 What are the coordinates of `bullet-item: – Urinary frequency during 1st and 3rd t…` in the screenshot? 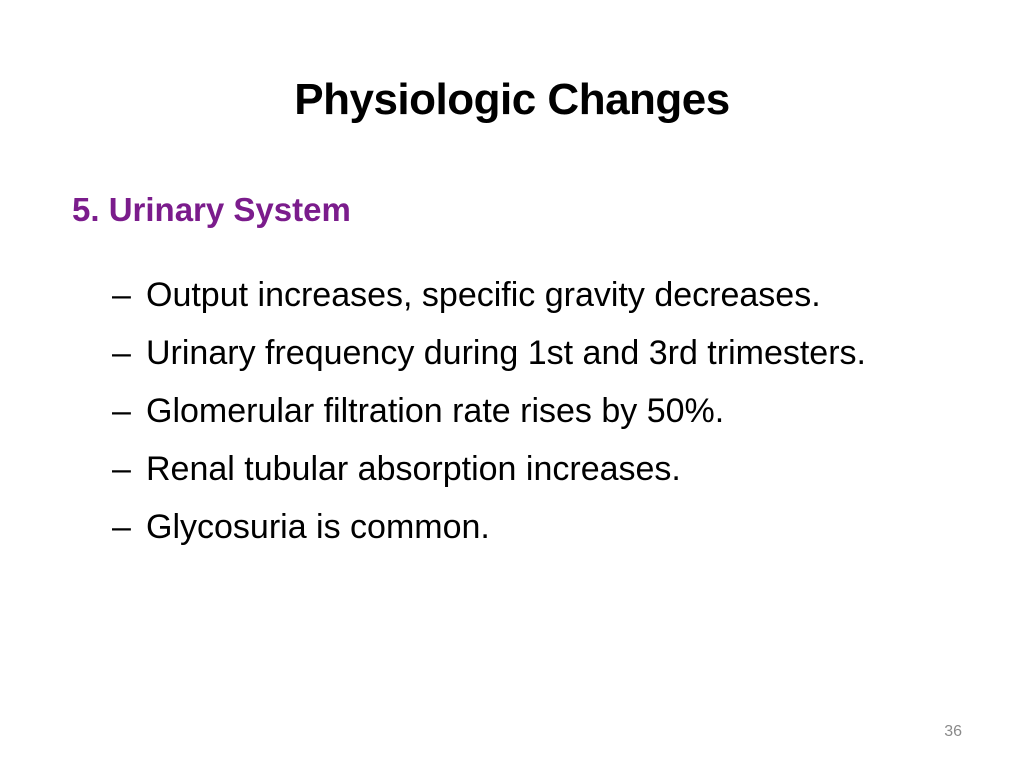 It's located at (552, 353).